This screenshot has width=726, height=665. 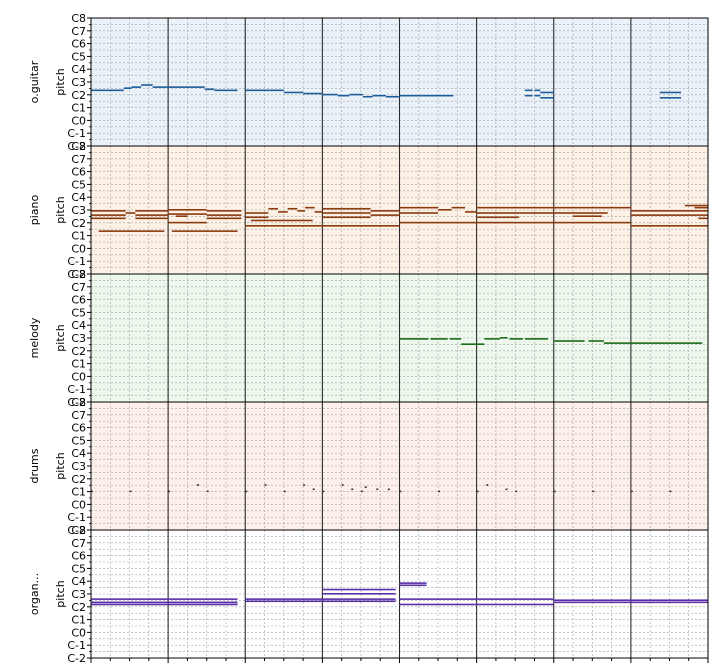 What do you see at coordinates (34, 81) in the screenshot?
I see `track-name-label: o.guitar` at bounding box center [34, 81].